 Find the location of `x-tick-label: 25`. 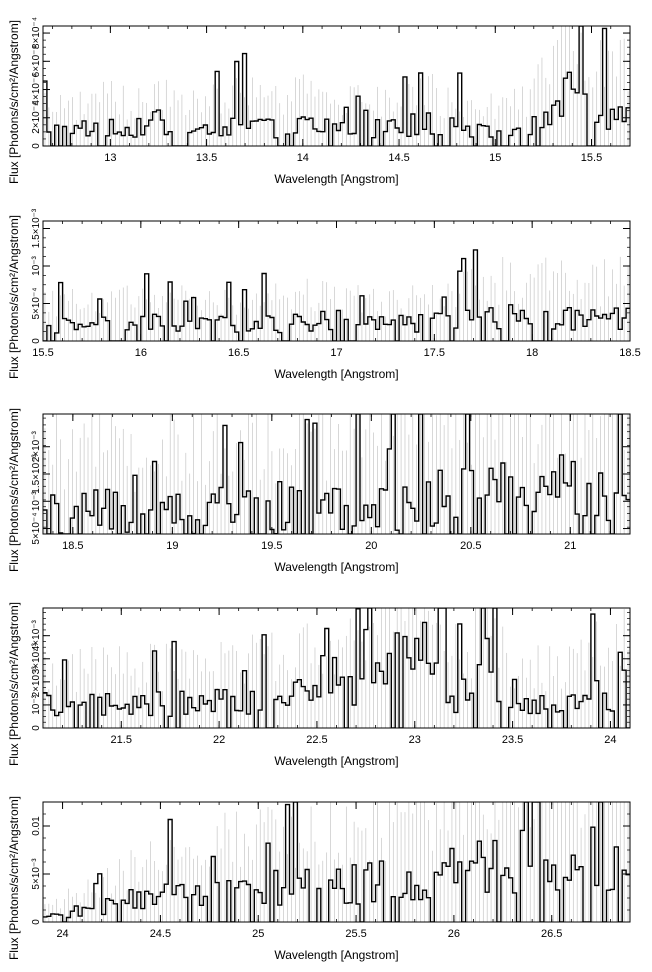

x-tick-label: 25 is located at coordinates (258, 934).